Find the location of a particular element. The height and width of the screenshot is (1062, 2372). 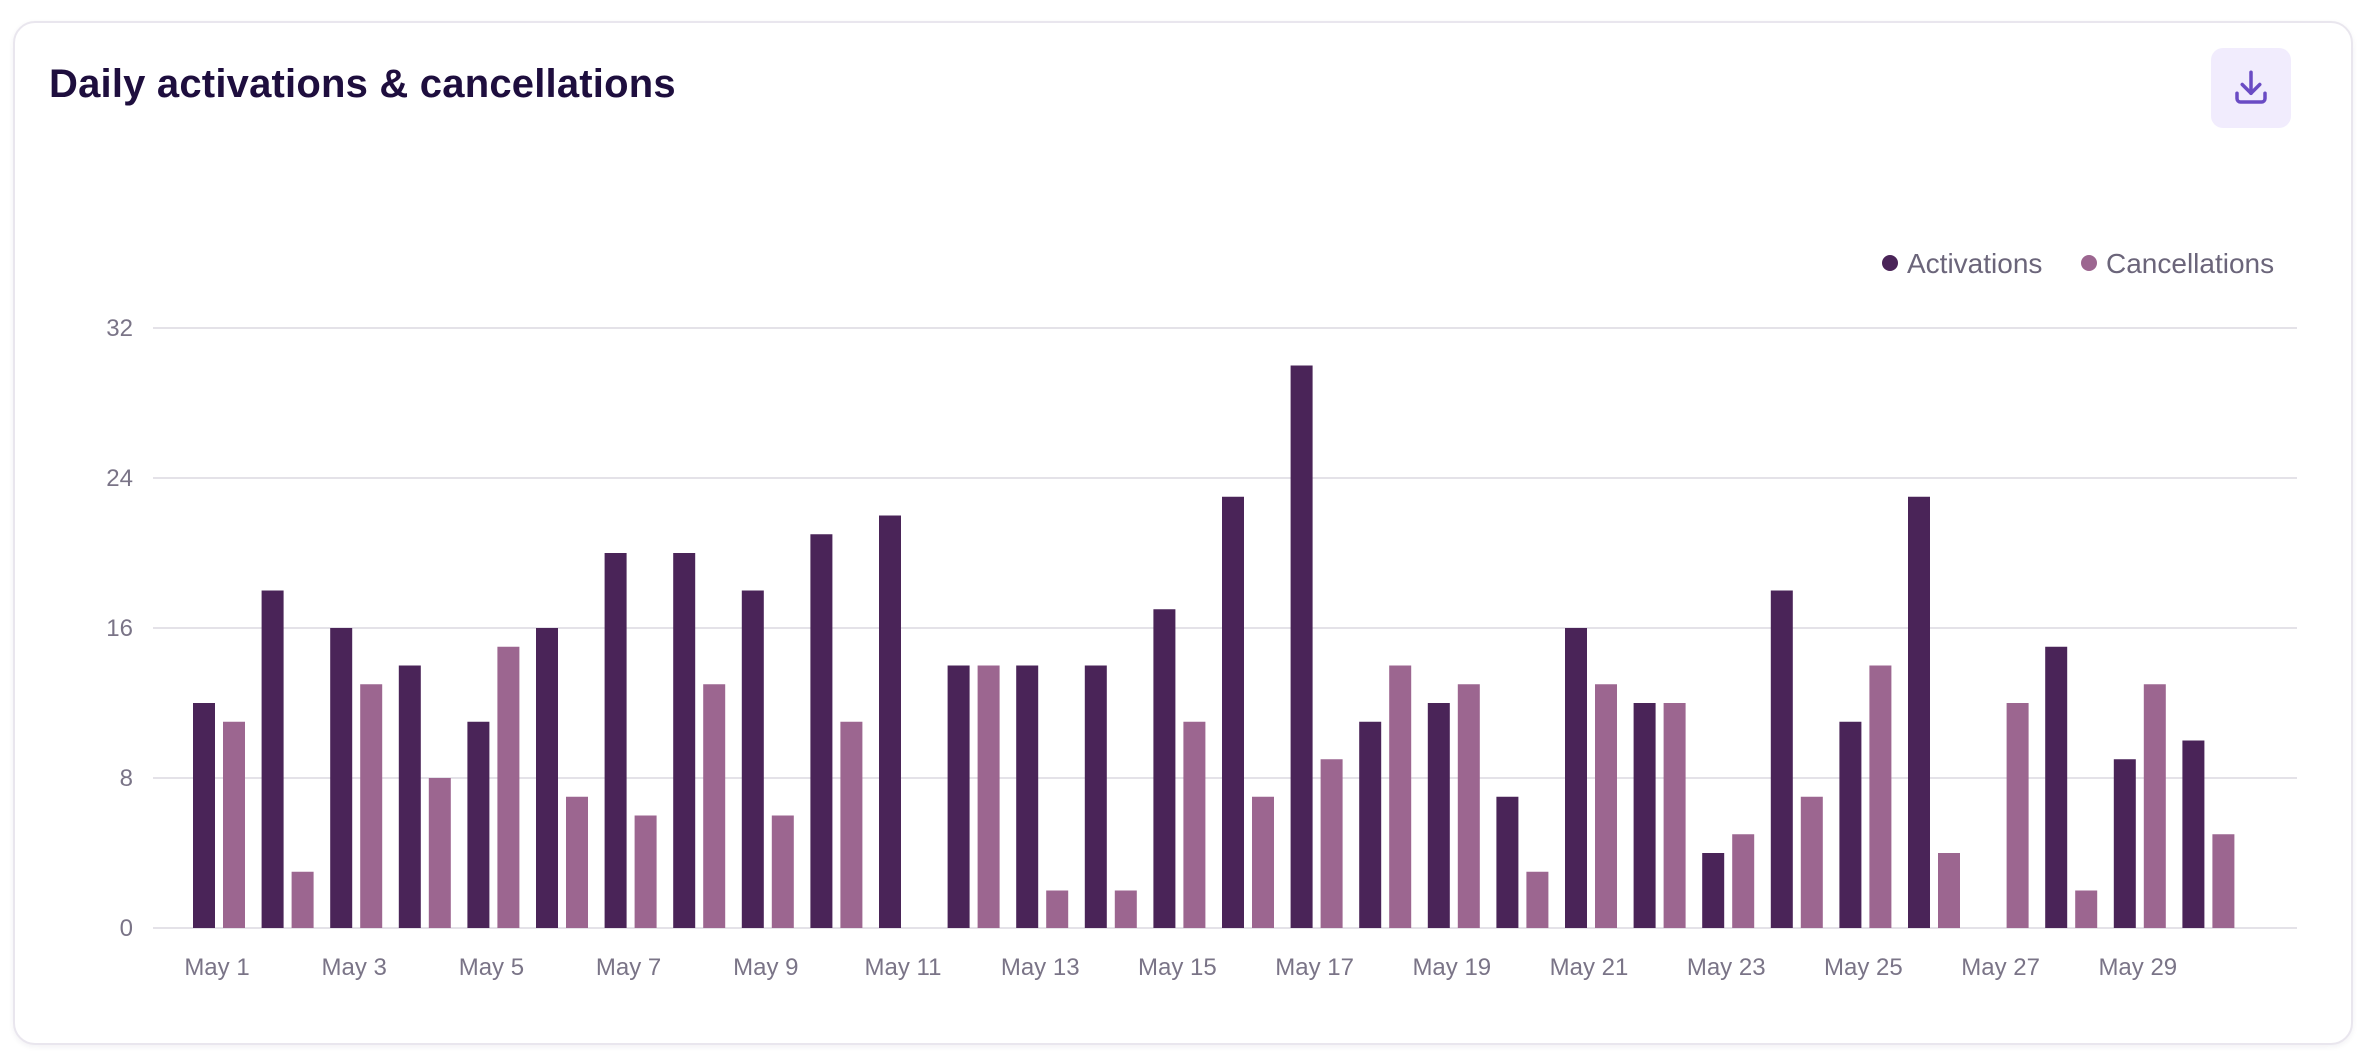

x-tick-label: May 3 is located at coordinates (354, 967).